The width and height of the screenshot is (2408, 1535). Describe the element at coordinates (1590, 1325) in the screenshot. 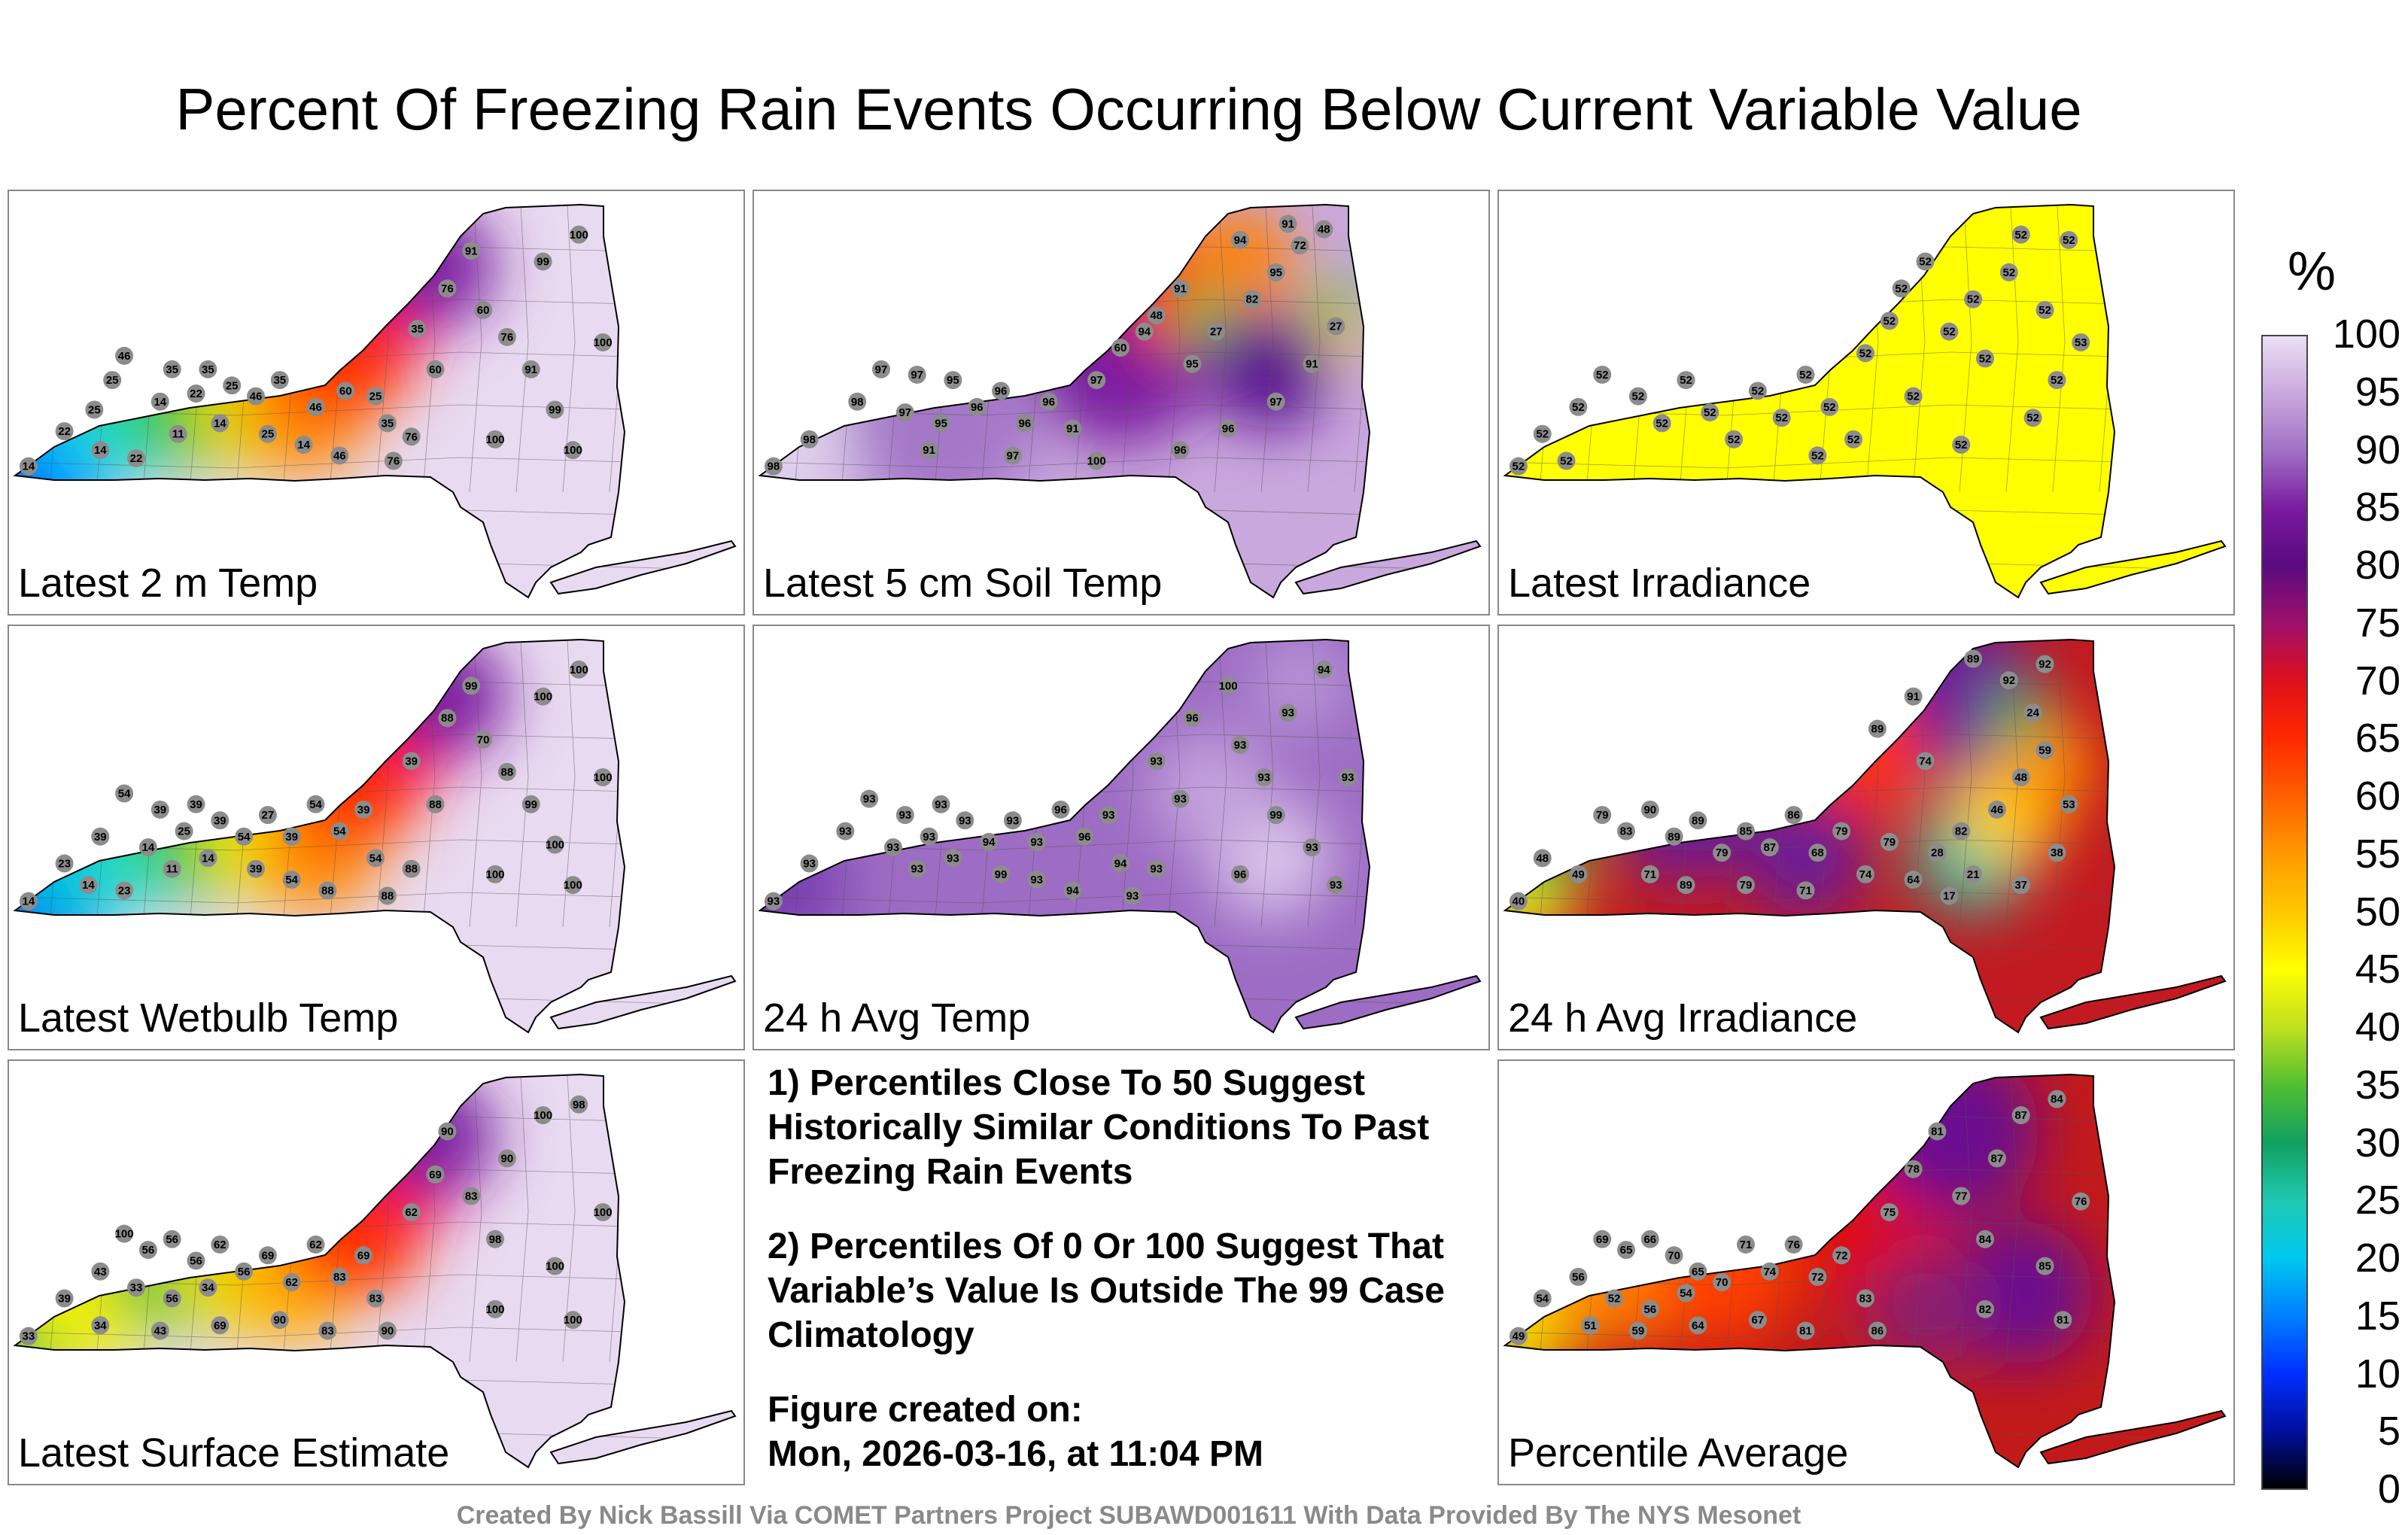

I see `station-marker: 51` at that location.